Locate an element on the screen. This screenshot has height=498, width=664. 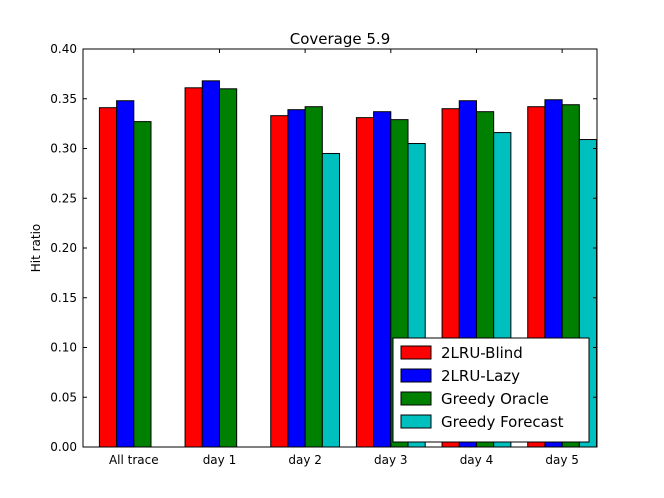
x-tick-label-1: day 1 is located at coordinates (220, 460).